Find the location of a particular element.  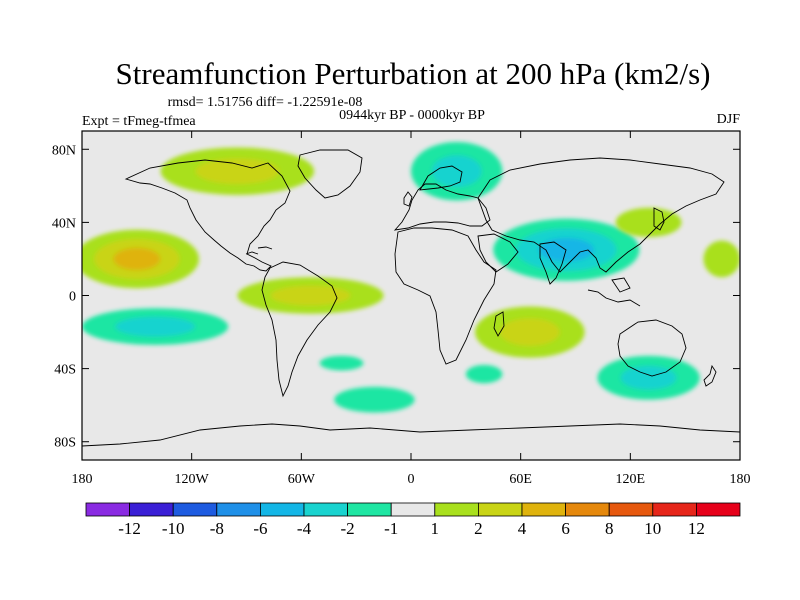

x-tick-label-6: 180 is located at coordinates (740, 479).